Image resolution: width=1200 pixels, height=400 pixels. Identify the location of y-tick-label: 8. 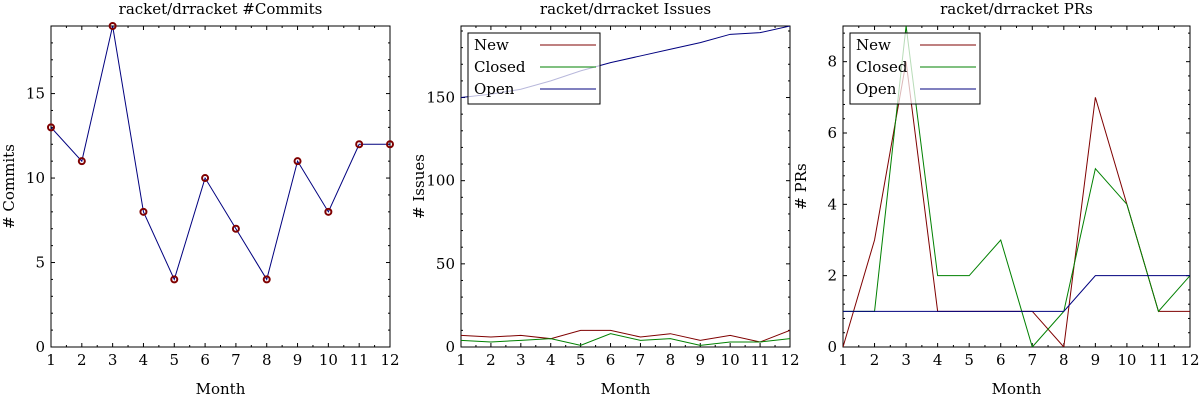
(832, 62).